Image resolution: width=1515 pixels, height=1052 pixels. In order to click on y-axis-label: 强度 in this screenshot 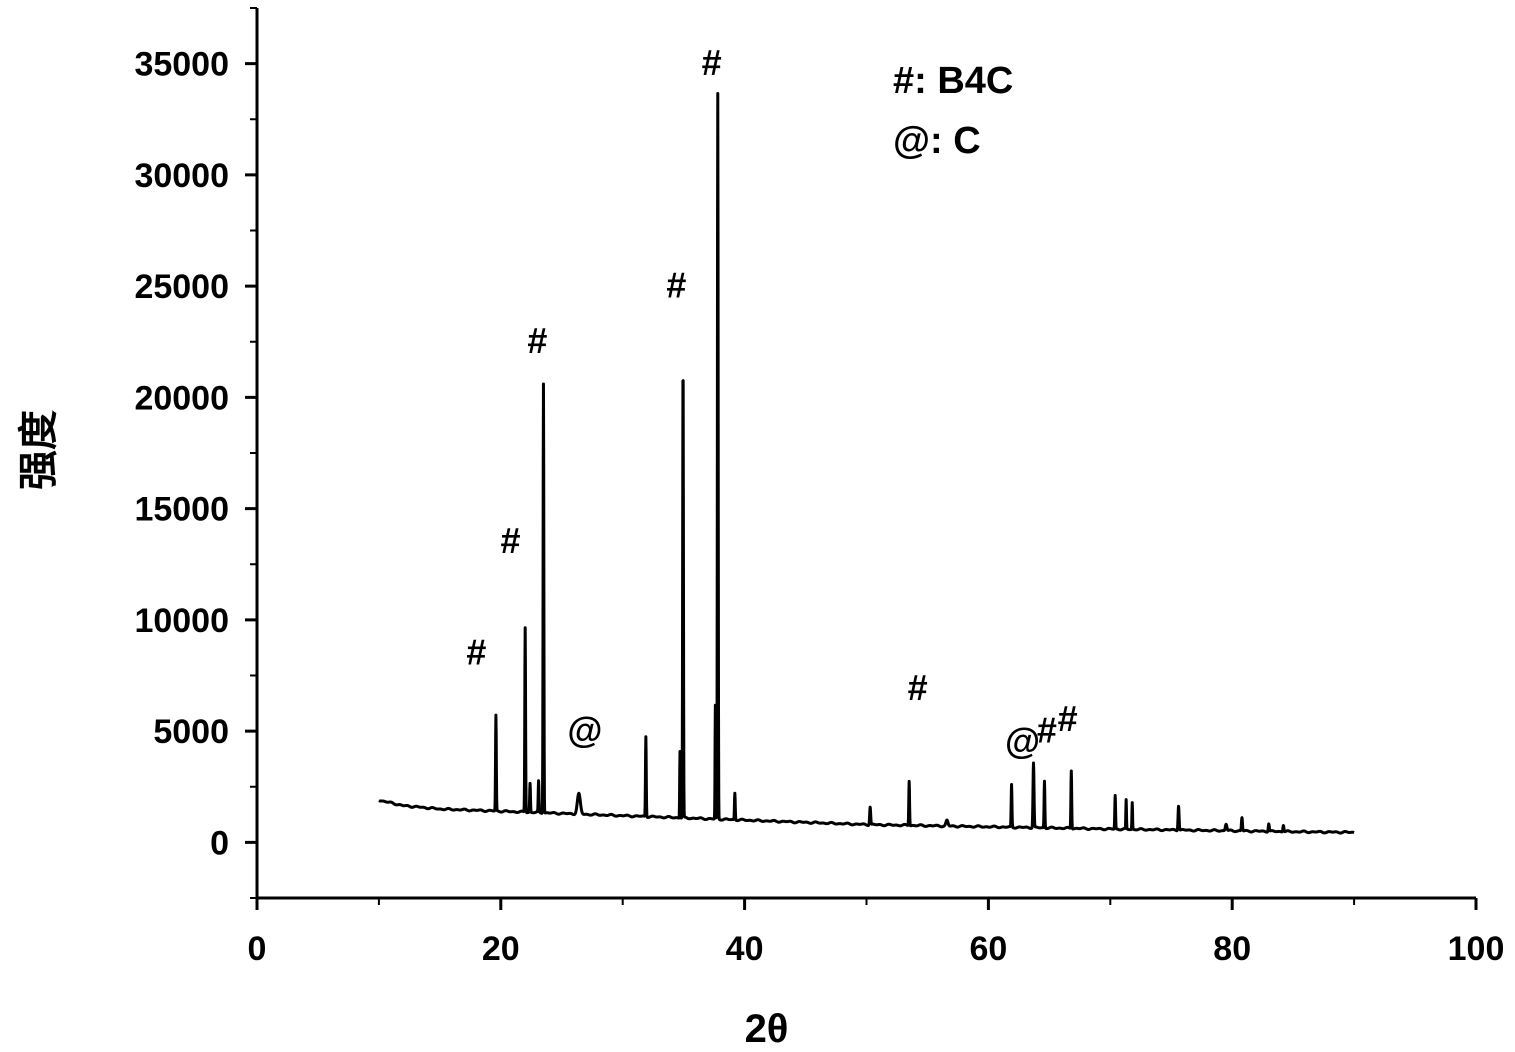, I will do `click(39, 450)`.